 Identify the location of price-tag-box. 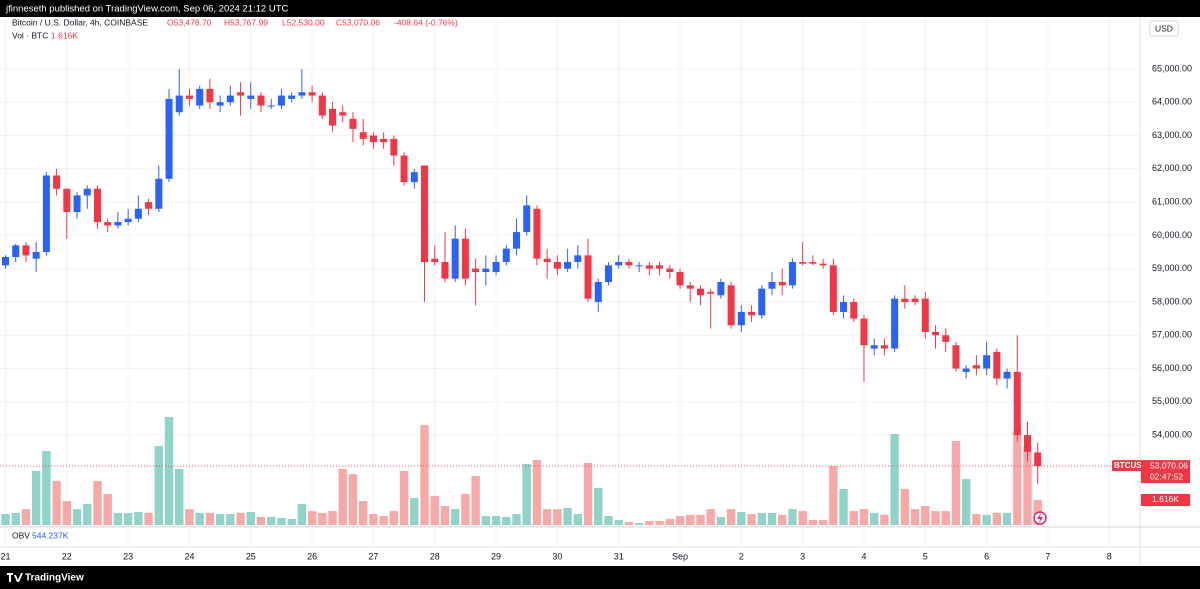
(1165, 472).